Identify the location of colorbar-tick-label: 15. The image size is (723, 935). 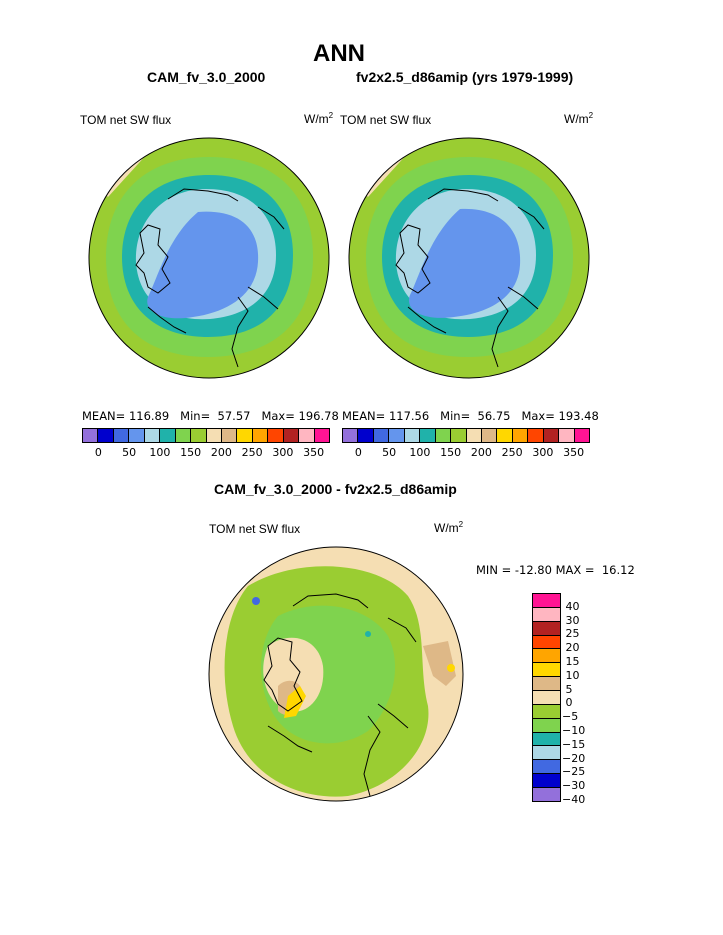
(571, 661).